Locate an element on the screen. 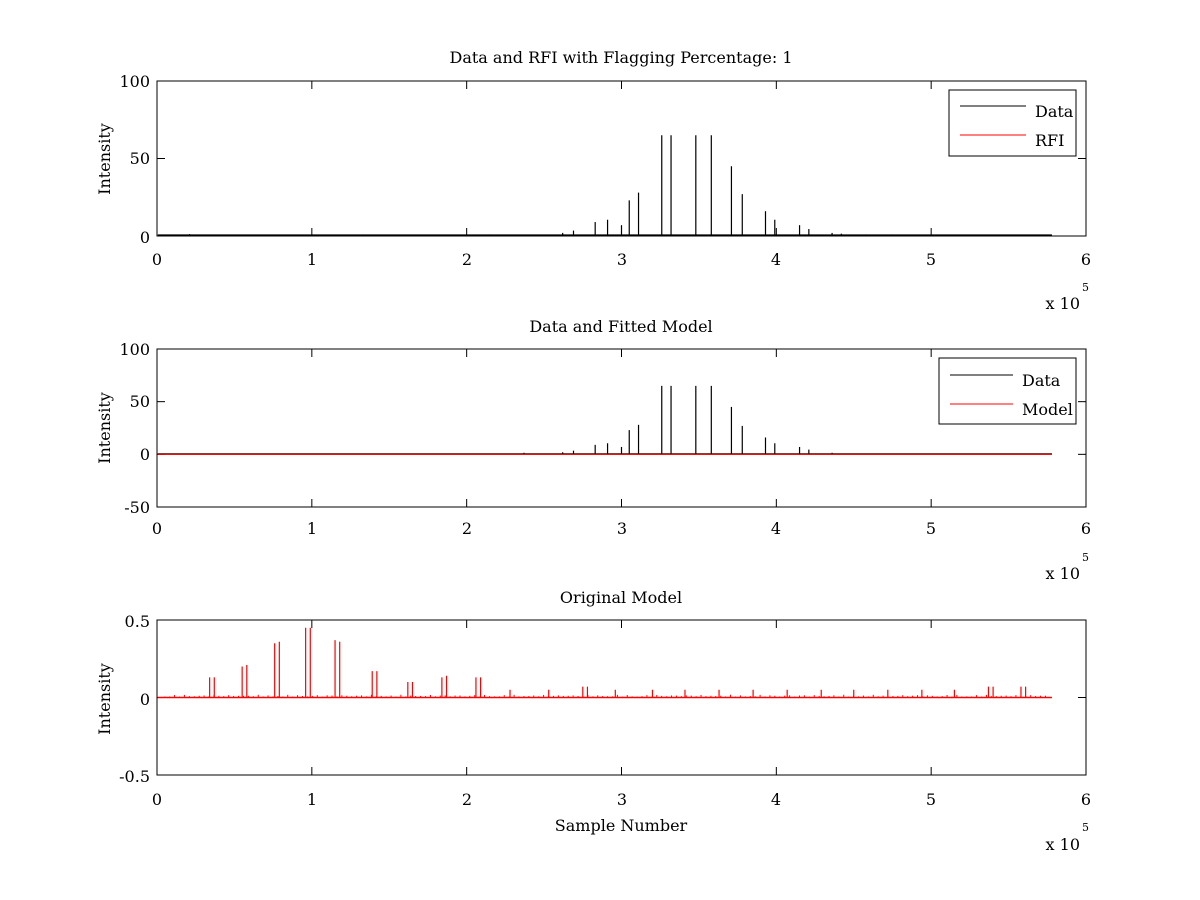 Image resolution: width=1200 pixels, height=900 pixels. panel-3-x-multiplier: x 10 5 is located at coordinates (1067, 837).